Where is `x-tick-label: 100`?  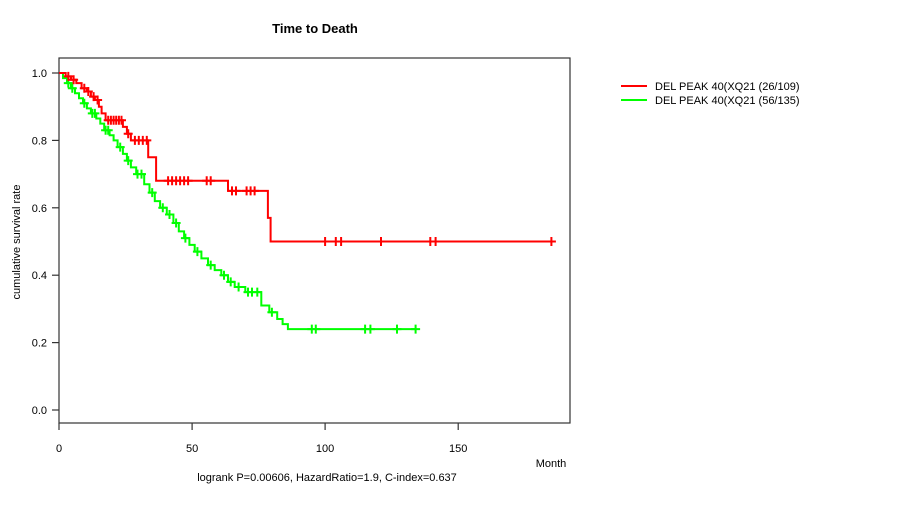 x-tick-label: 100 is located at coordinates (325, 449).